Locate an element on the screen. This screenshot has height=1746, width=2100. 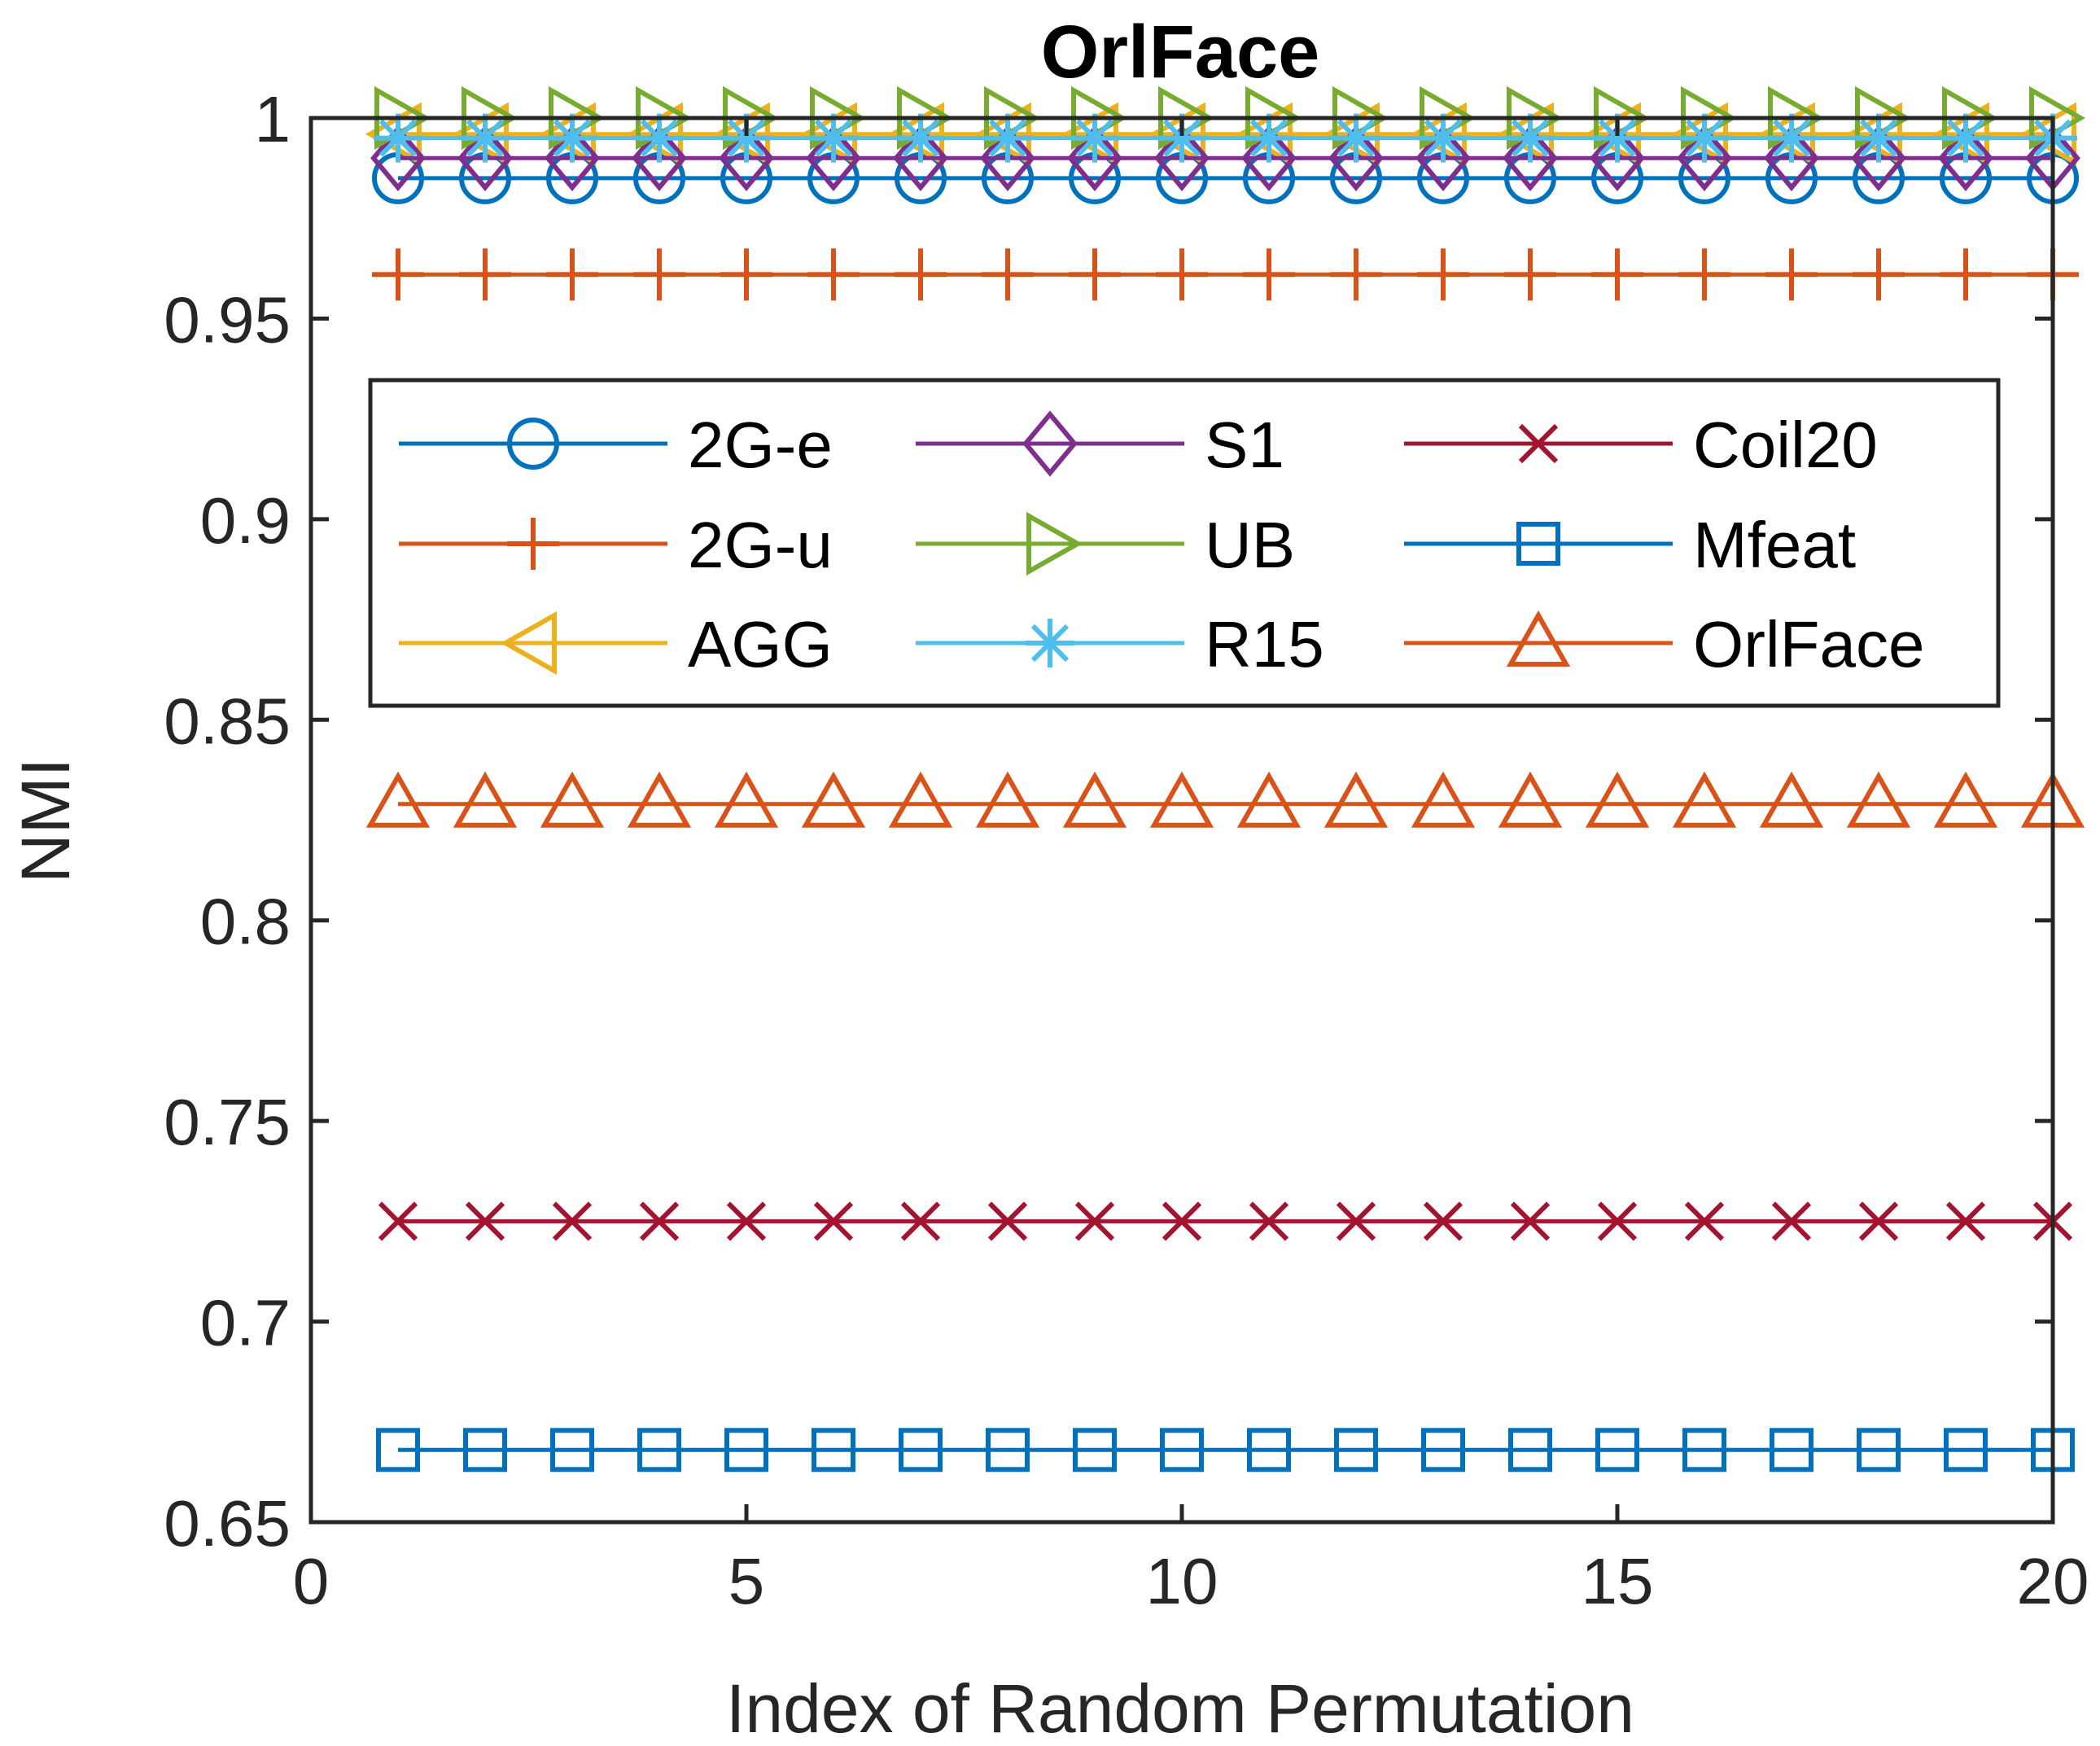
series-2g-u is located at coordinates (1226, 274).